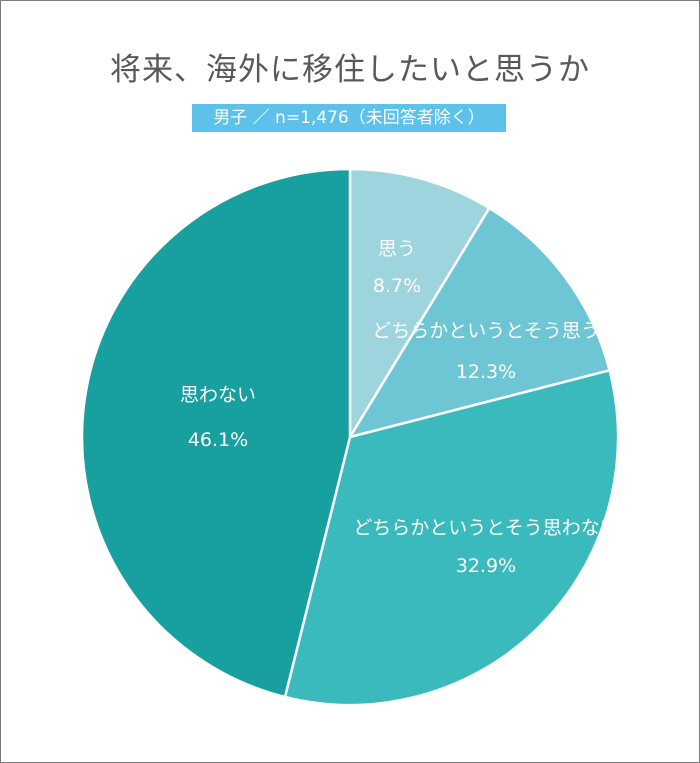 The image size is (700, 763). What do you see at coordinates (486, 566) in the screenshot?
I see `slice-value-label: 32.9%` at bounding box center [486, 566].